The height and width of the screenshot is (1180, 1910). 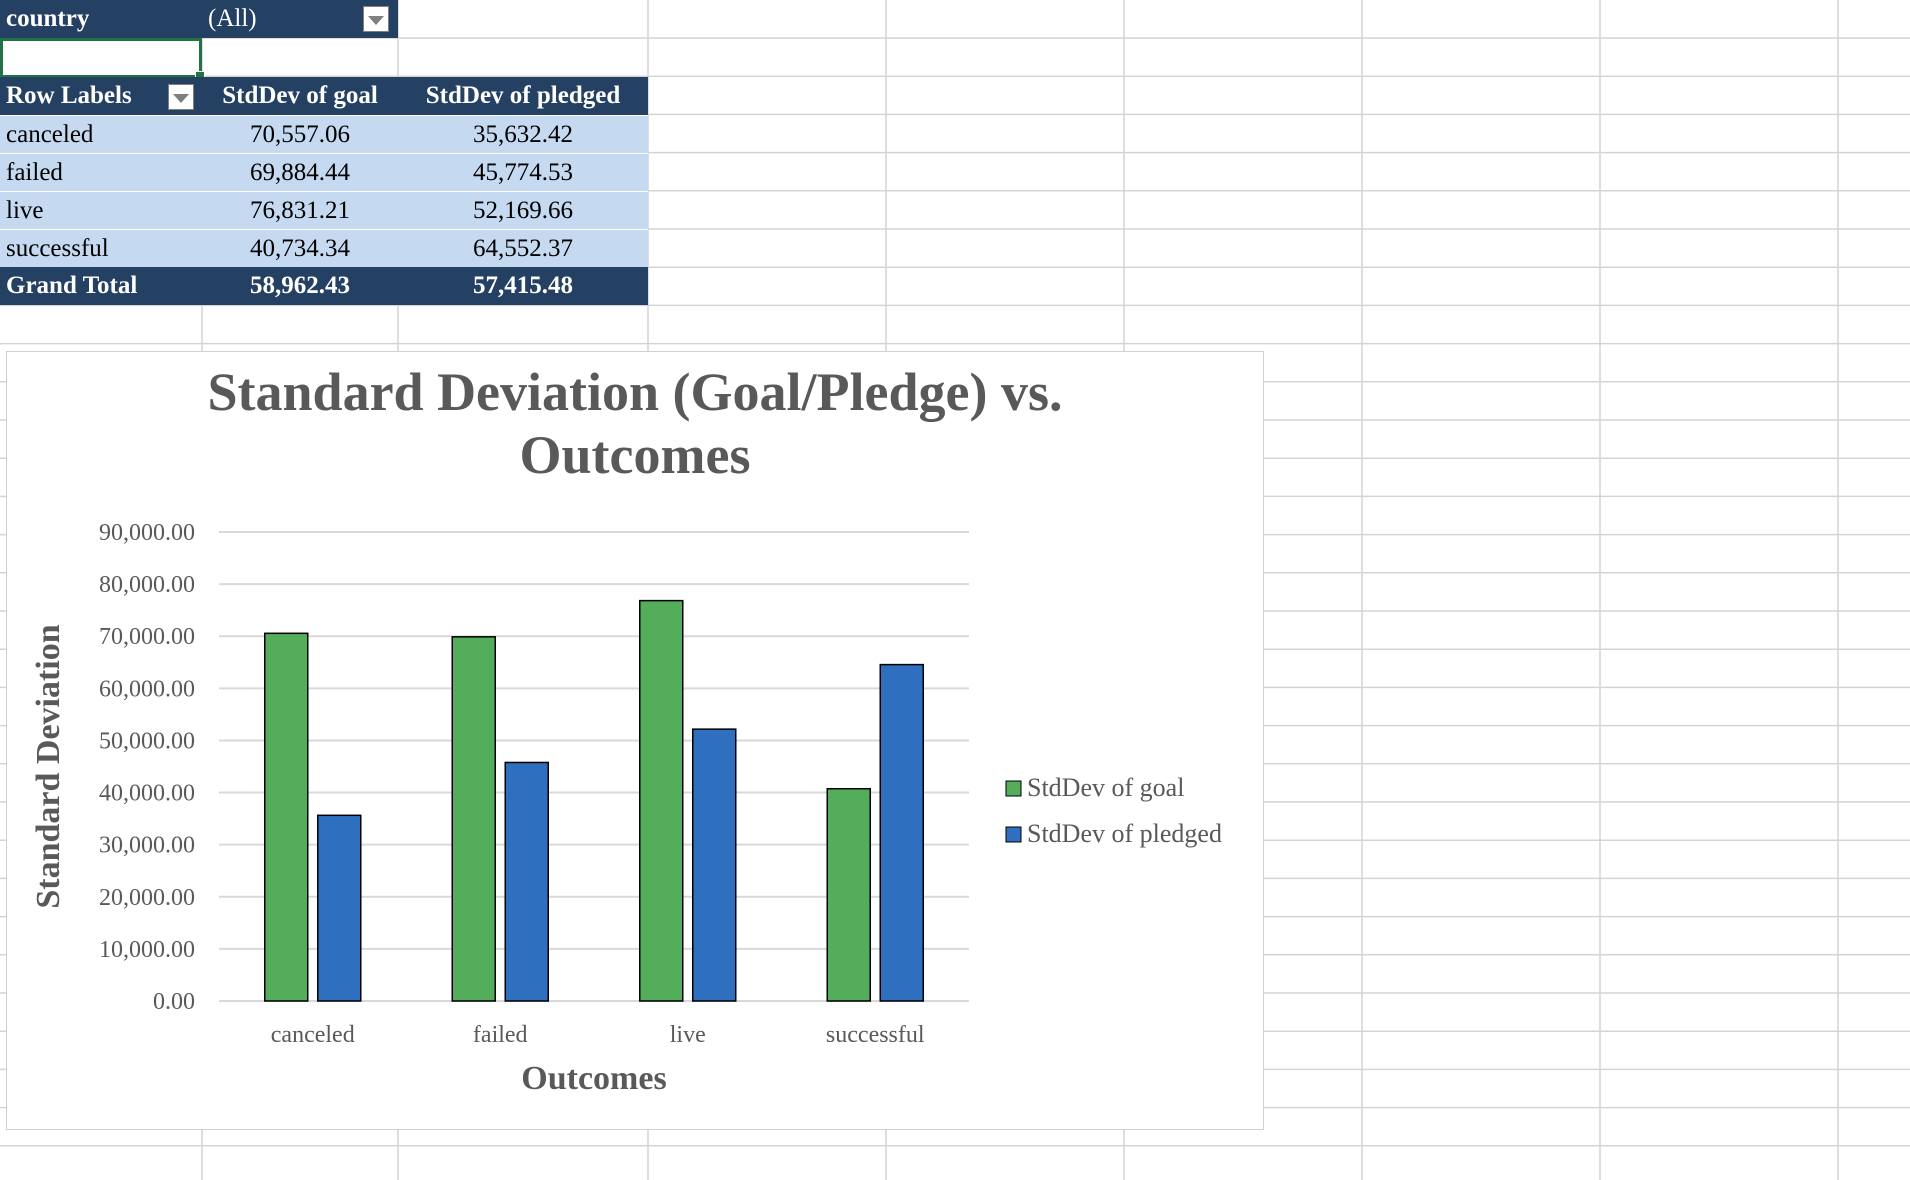 I want to click on bar-stddev-of-goal-canceled, so click(x=286, y=817).